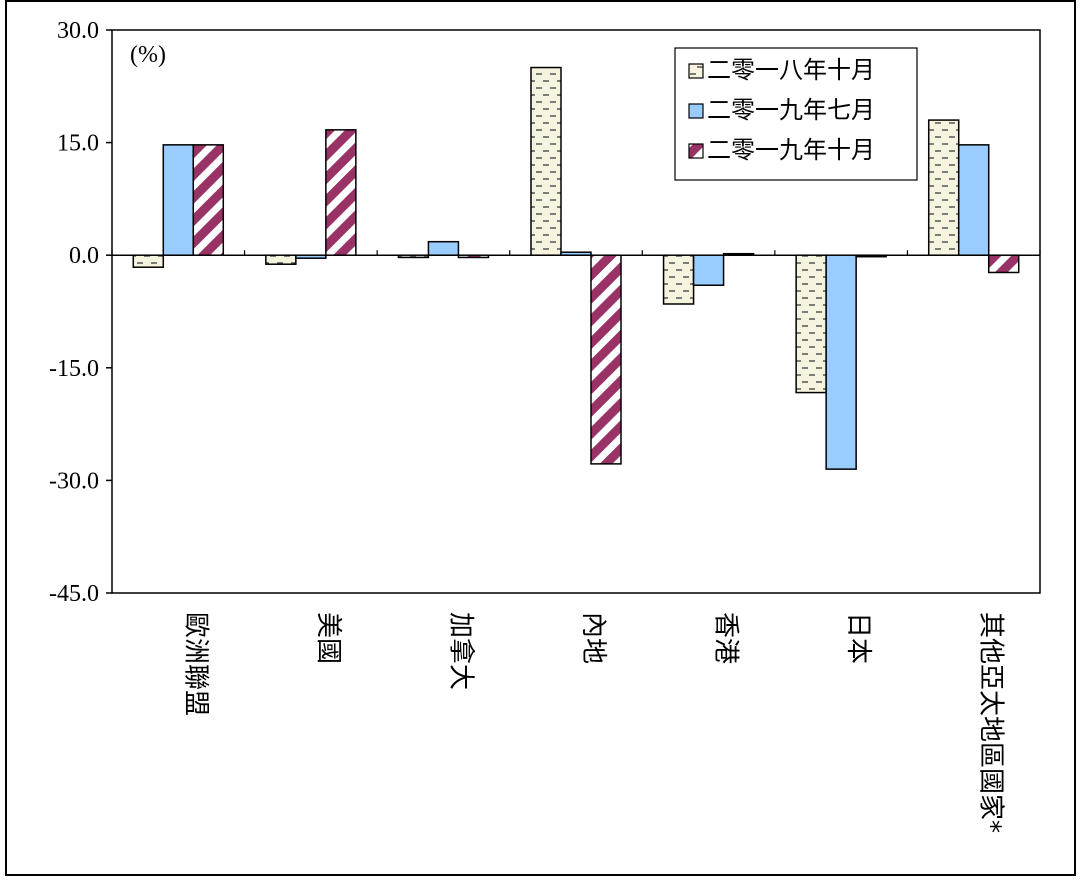 The width and height of the screenshot is (1080, 880). What do you see at coordinates (74, 594) in the screenshot?
I see `y-tick-label: -45.0` at bounding box center [74, 594].